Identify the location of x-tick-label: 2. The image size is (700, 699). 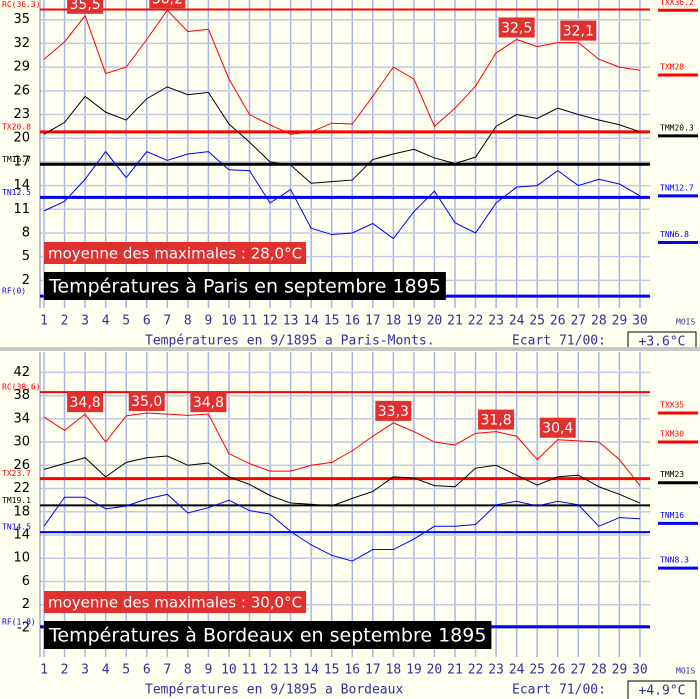
(65, 321).